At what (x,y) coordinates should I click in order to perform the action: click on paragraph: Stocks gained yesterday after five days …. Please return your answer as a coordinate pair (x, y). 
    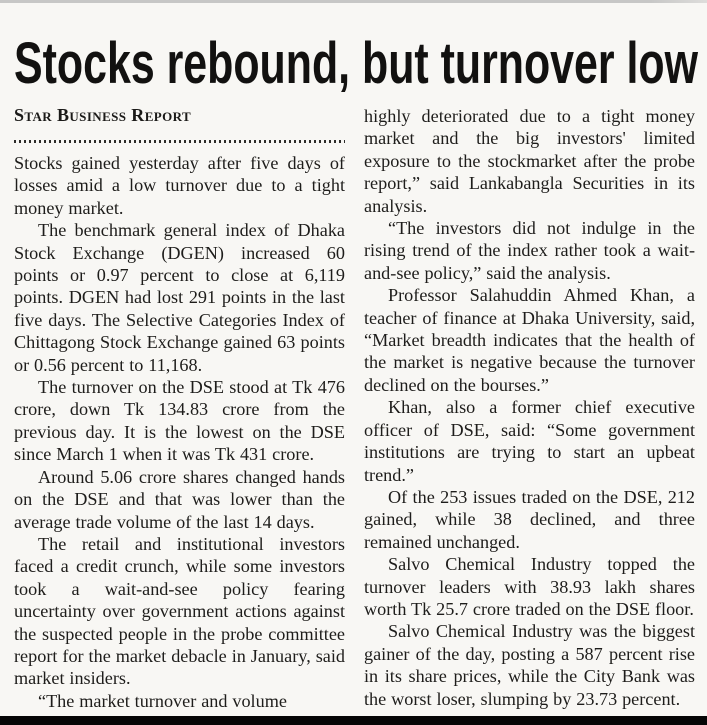
    Looking at the image, I should click on (179, 185).